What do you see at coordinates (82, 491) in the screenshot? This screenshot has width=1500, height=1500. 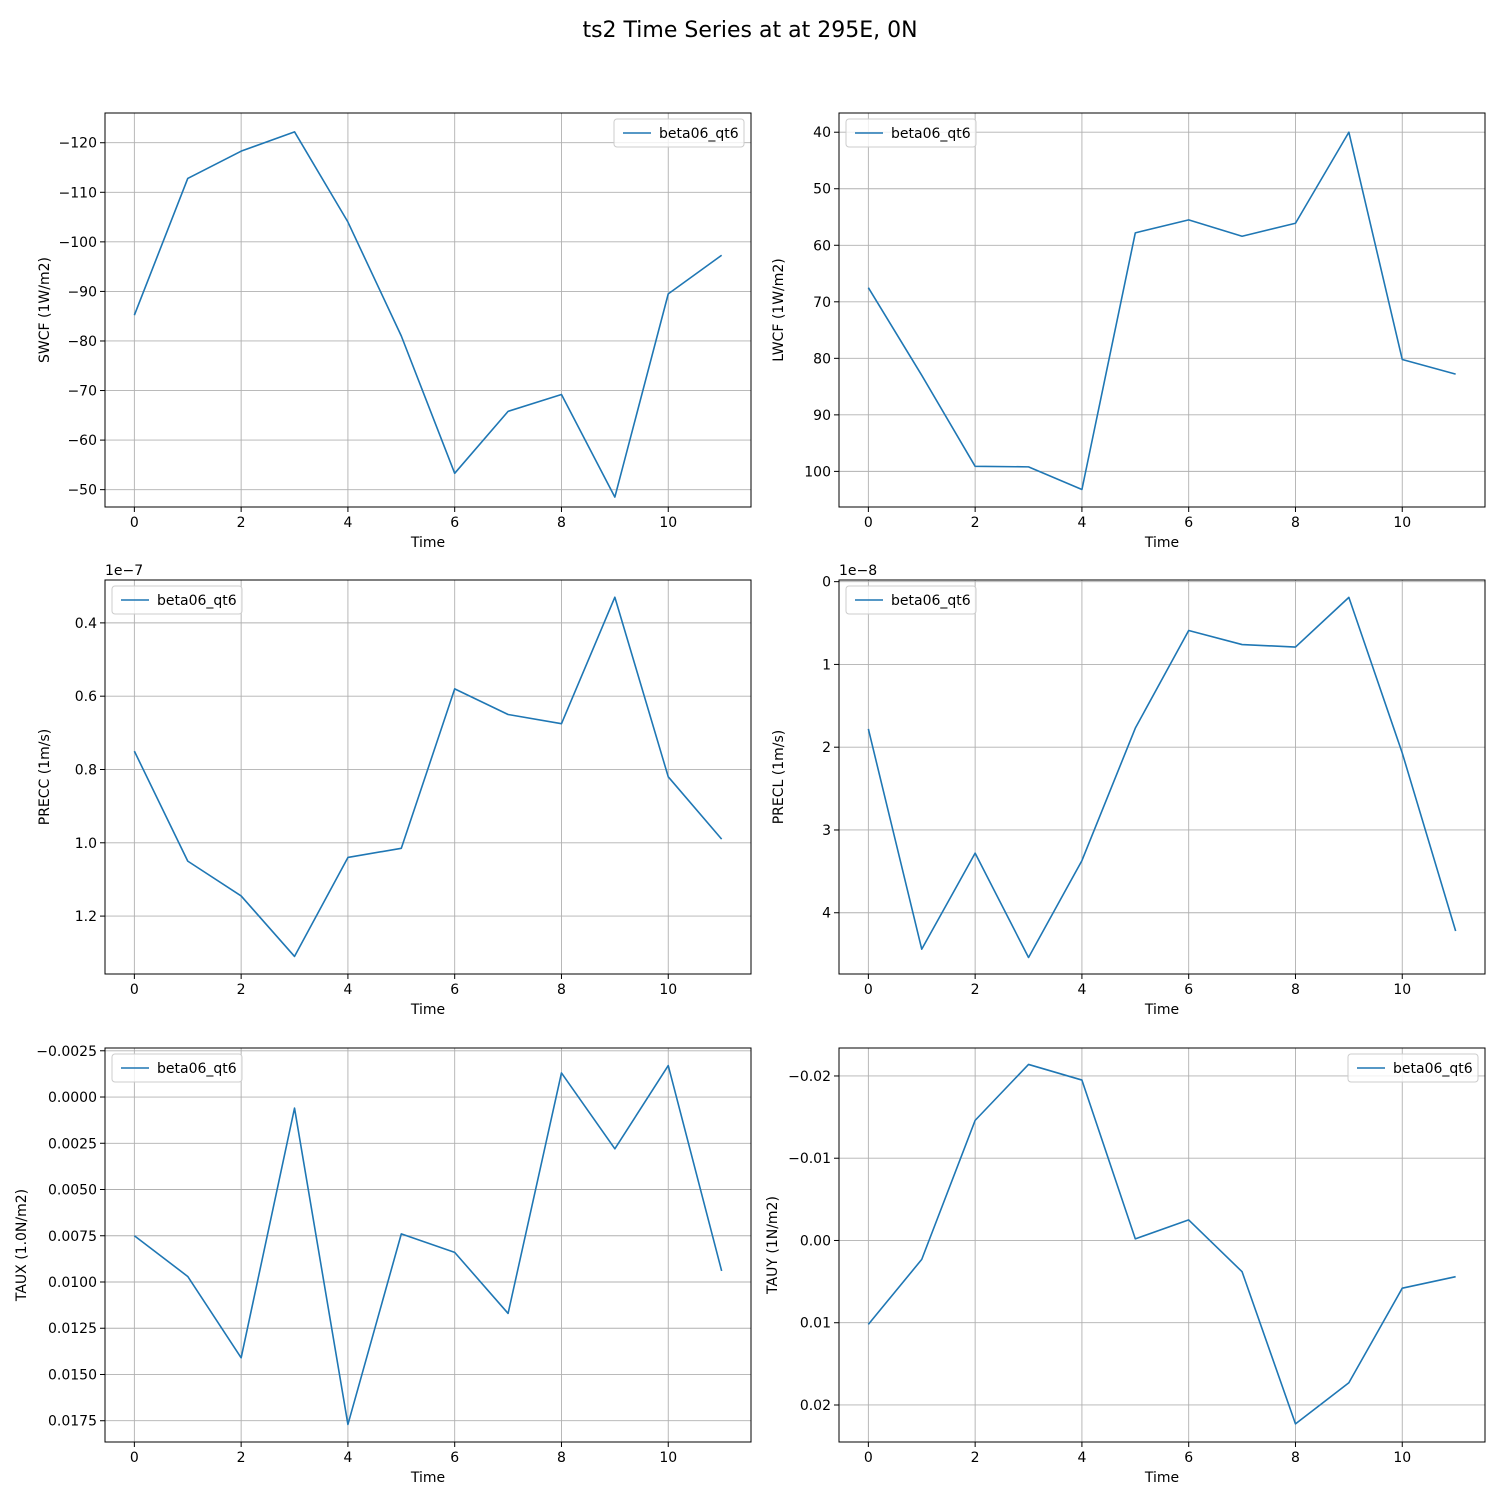 I see `y-tick-label: −50` at bounding box center [82, 491].